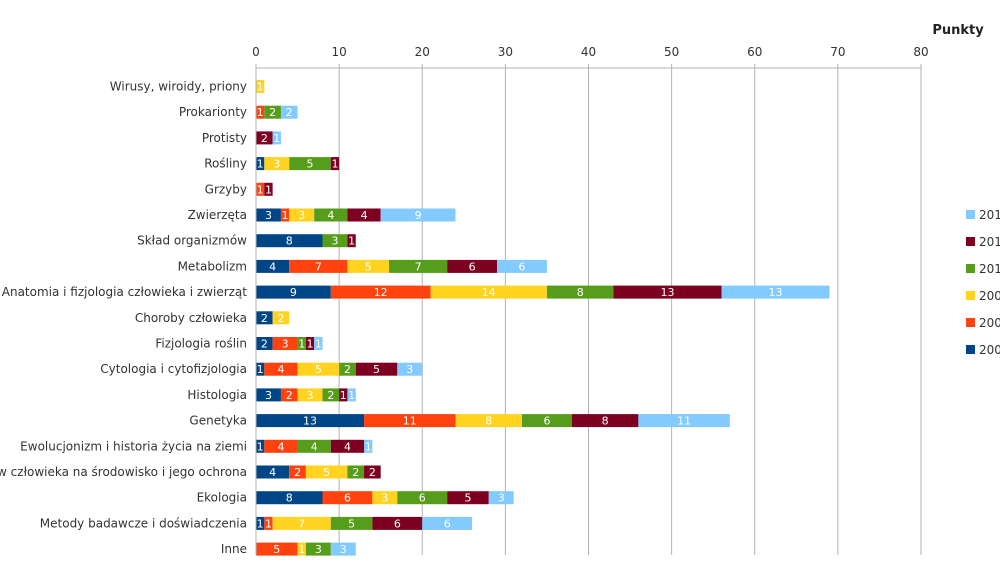 The width and height of the screenshot is (1000, 575). I want to click on data-label: 13, so click(310, 421).